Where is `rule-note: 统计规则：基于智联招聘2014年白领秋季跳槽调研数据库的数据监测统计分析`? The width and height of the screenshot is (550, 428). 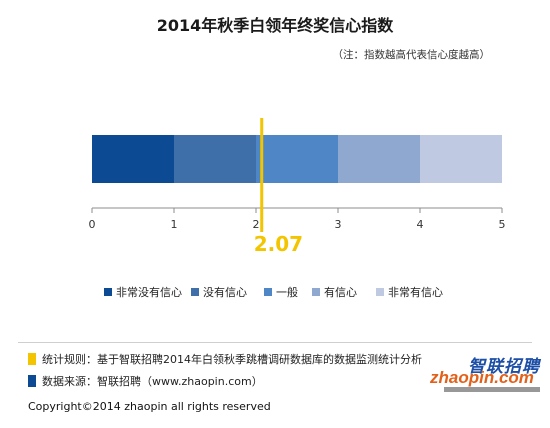 rule-note: 统计规则：基于智联招聘2014年白领秋季跳槽调研数据库的数据监测统计分析 is located at coordinates (225, 359).